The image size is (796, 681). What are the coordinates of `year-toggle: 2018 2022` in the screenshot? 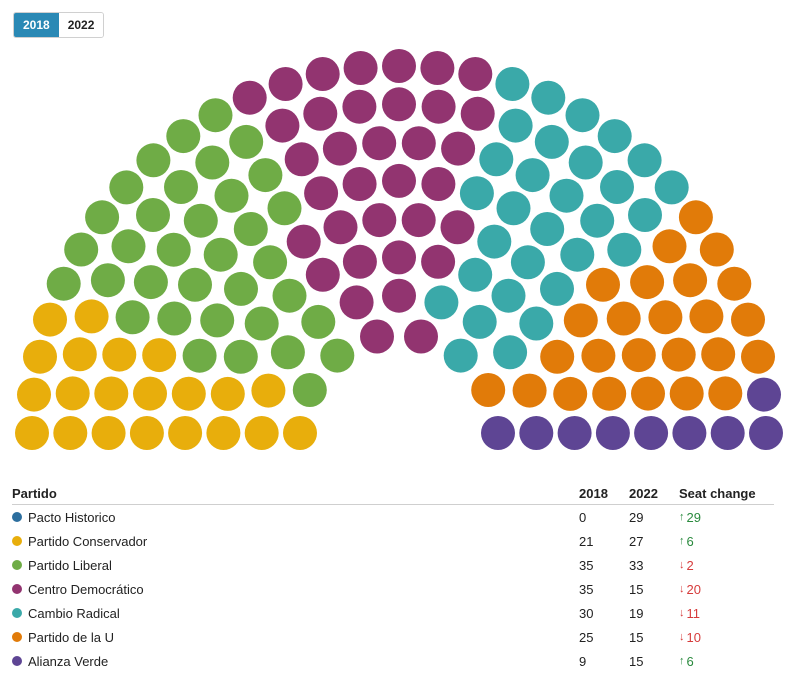 It's located at (59, 25).